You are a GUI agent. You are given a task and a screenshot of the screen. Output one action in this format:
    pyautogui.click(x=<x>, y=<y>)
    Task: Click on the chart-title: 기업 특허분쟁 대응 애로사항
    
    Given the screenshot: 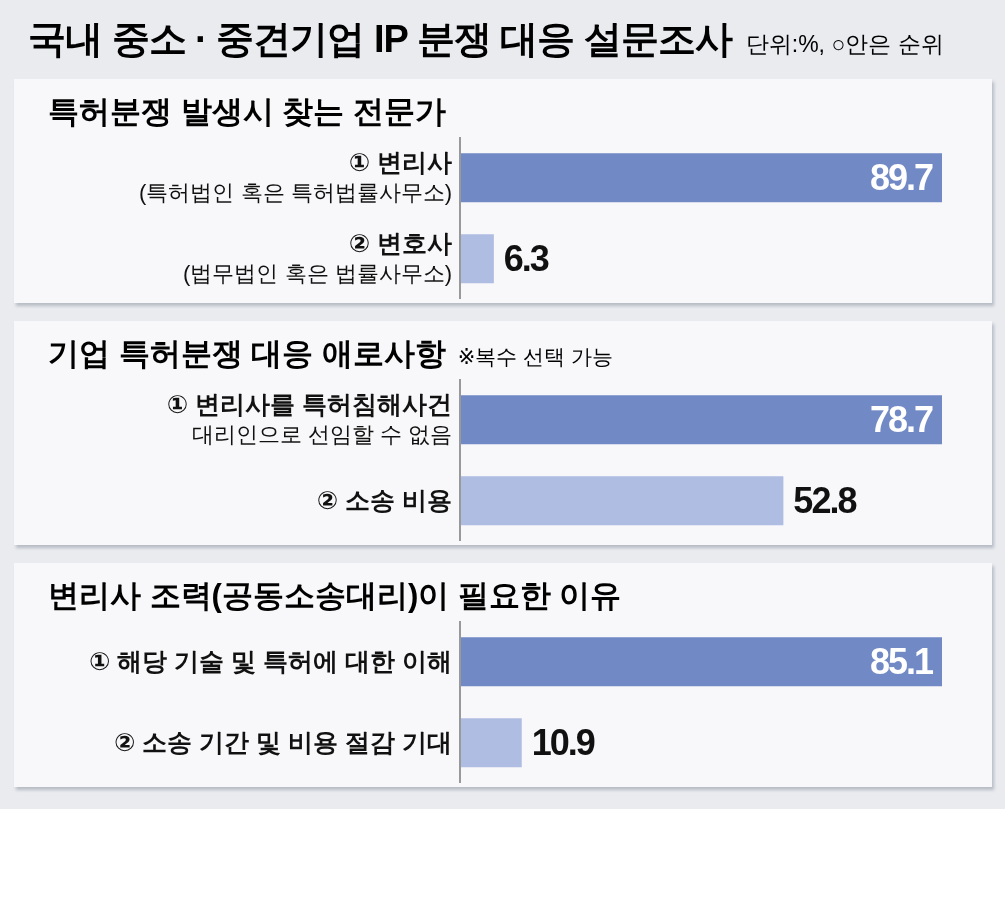 What is the action you would take?
    pyautogui.click(x=247, y=353)
    